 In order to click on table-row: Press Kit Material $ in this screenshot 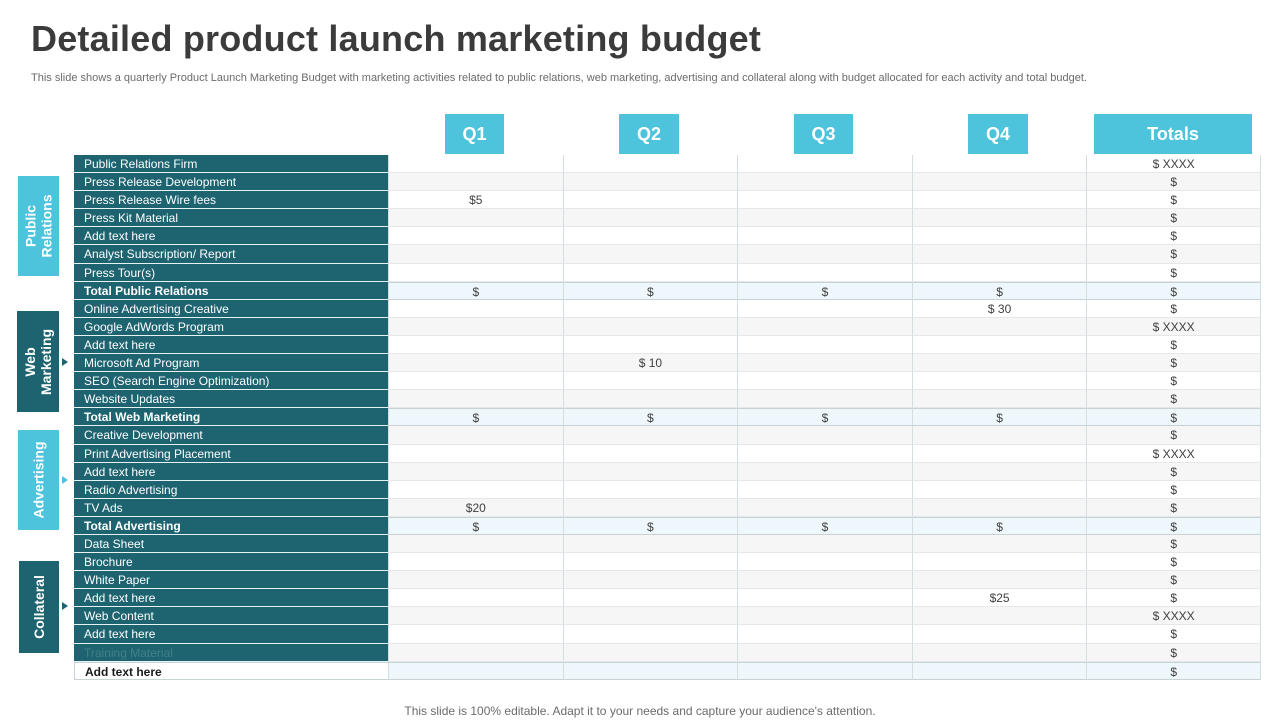, I will do `click(667, 218)`.